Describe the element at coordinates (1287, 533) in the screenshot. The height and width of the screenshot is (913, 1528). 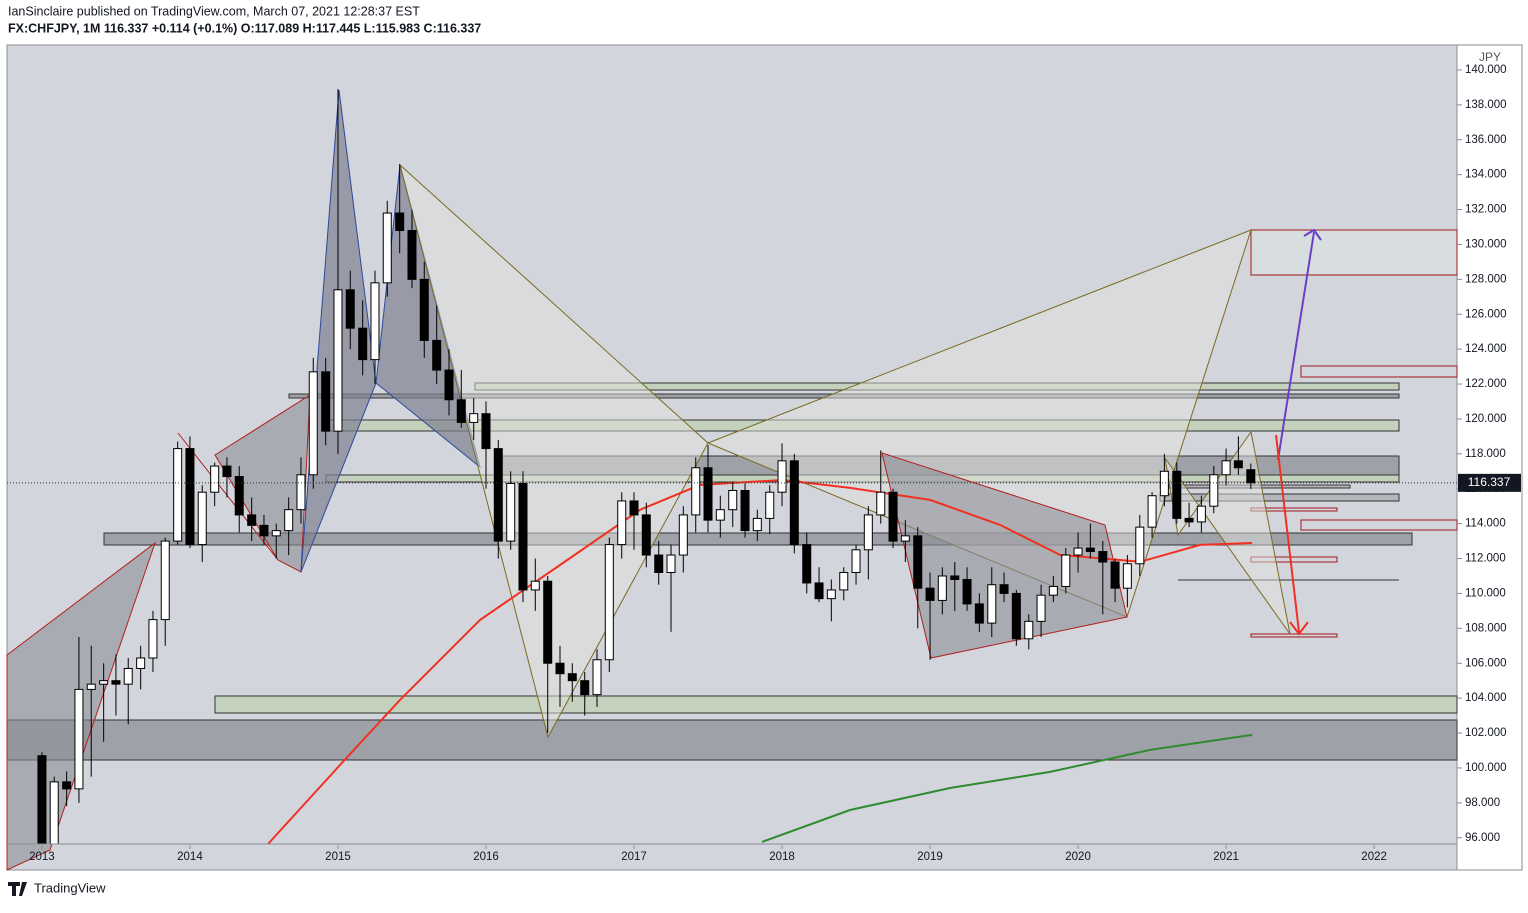
I see `arrow` at that location.